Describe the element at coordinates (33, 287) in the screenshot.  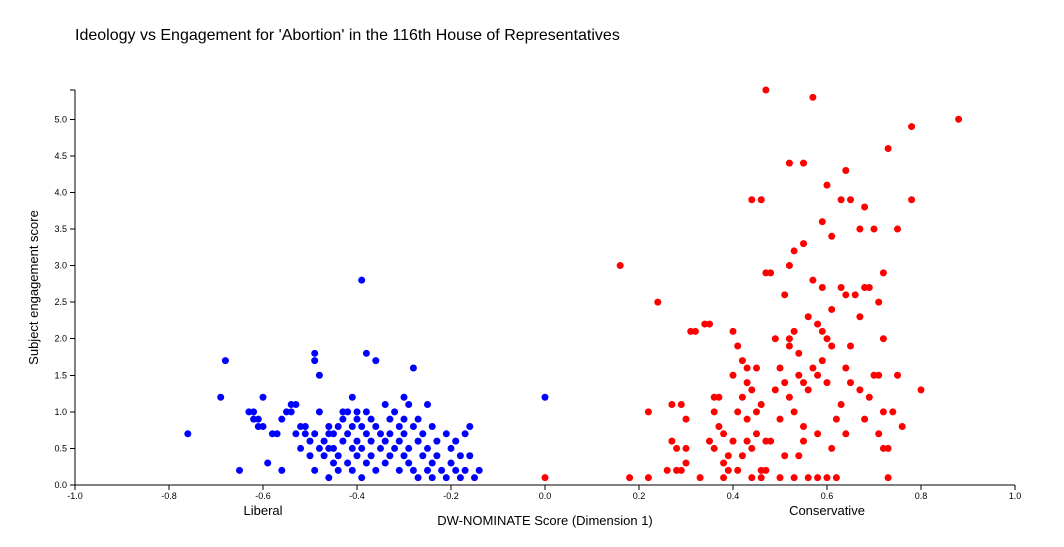
I see `y-axis-title: Subject engagement score` at that location.